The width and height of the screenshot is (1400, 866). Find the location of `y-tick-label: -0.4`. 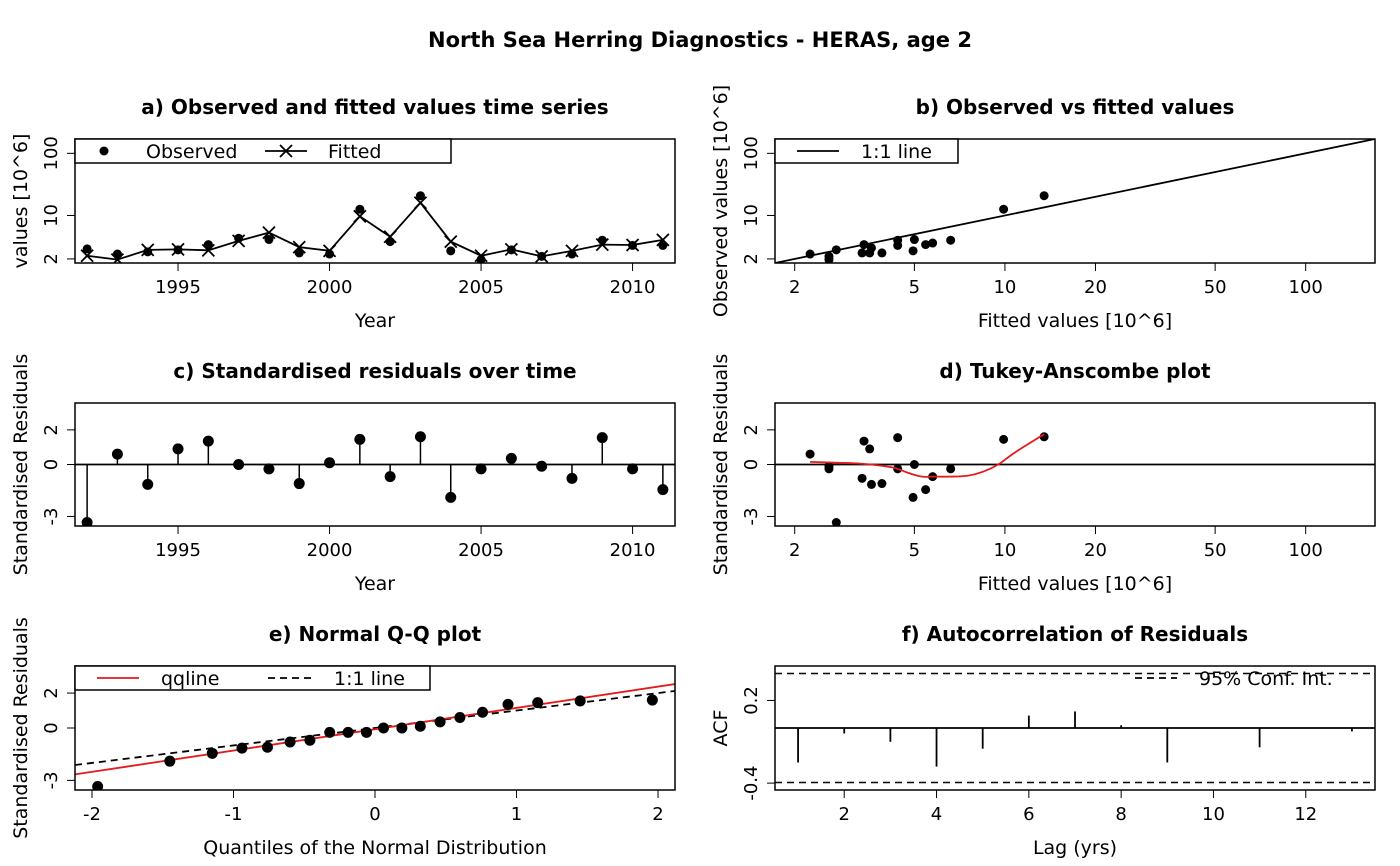

y-tick-label: -0.4 is located at coordinates (751, 783).